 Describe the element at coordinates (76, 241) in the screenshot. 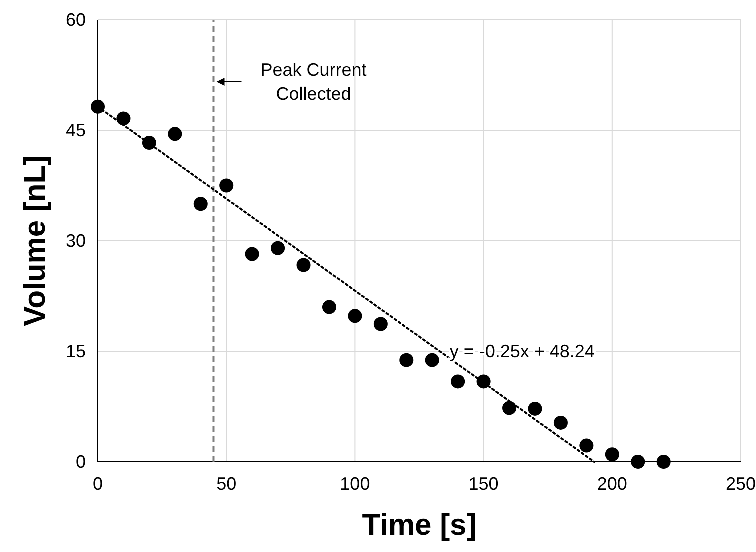

I see `y-tick-label: 30` at that location.